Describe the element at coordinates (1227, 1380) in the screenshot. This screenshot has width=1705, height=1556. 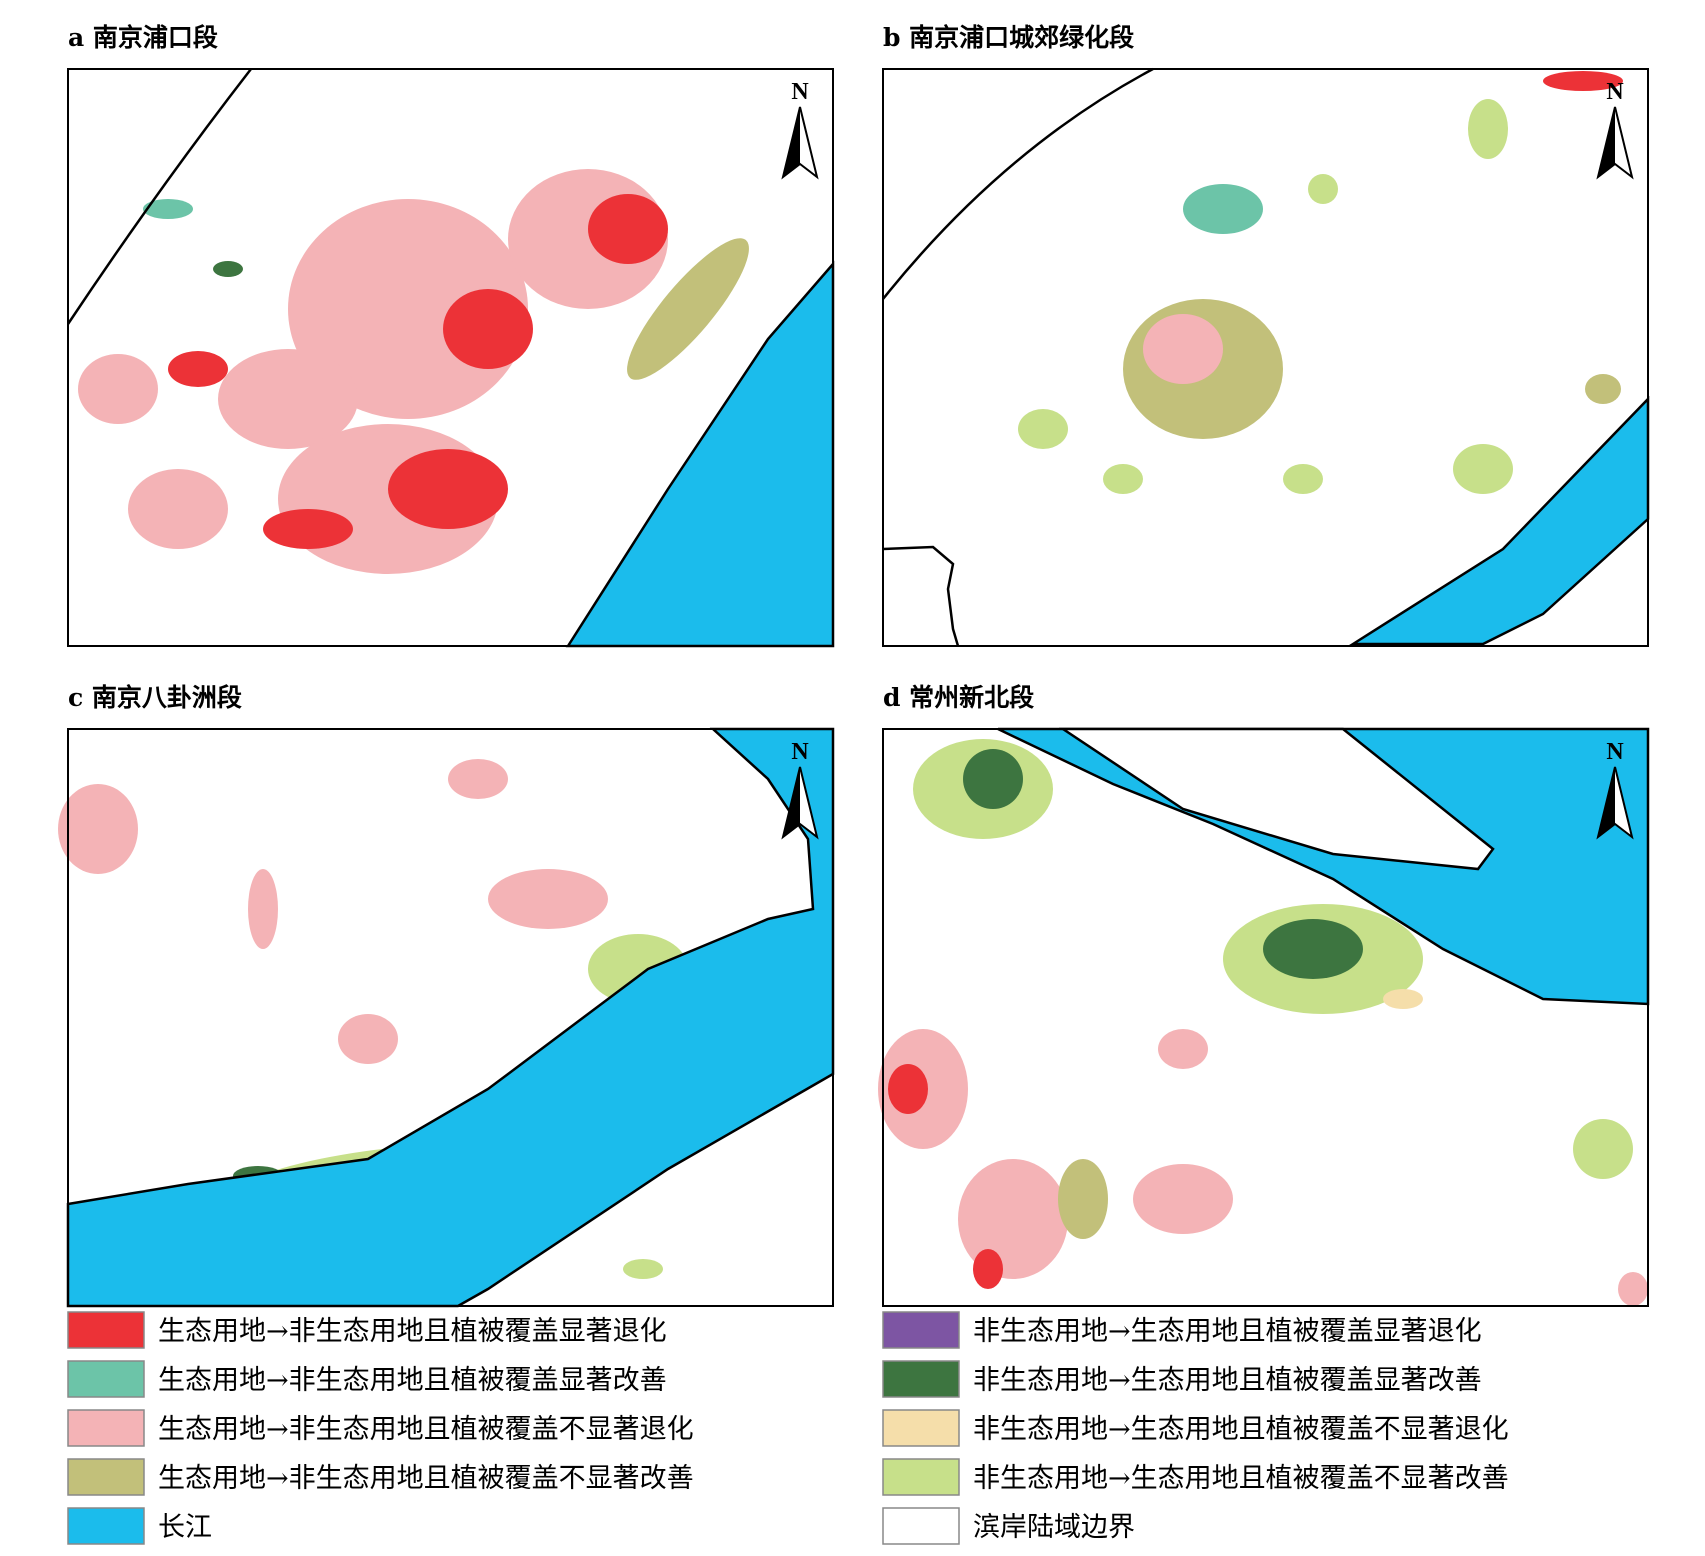
I see `legend-label: 非生态用地→生态用地且植被覆盖显著改善` at that location.